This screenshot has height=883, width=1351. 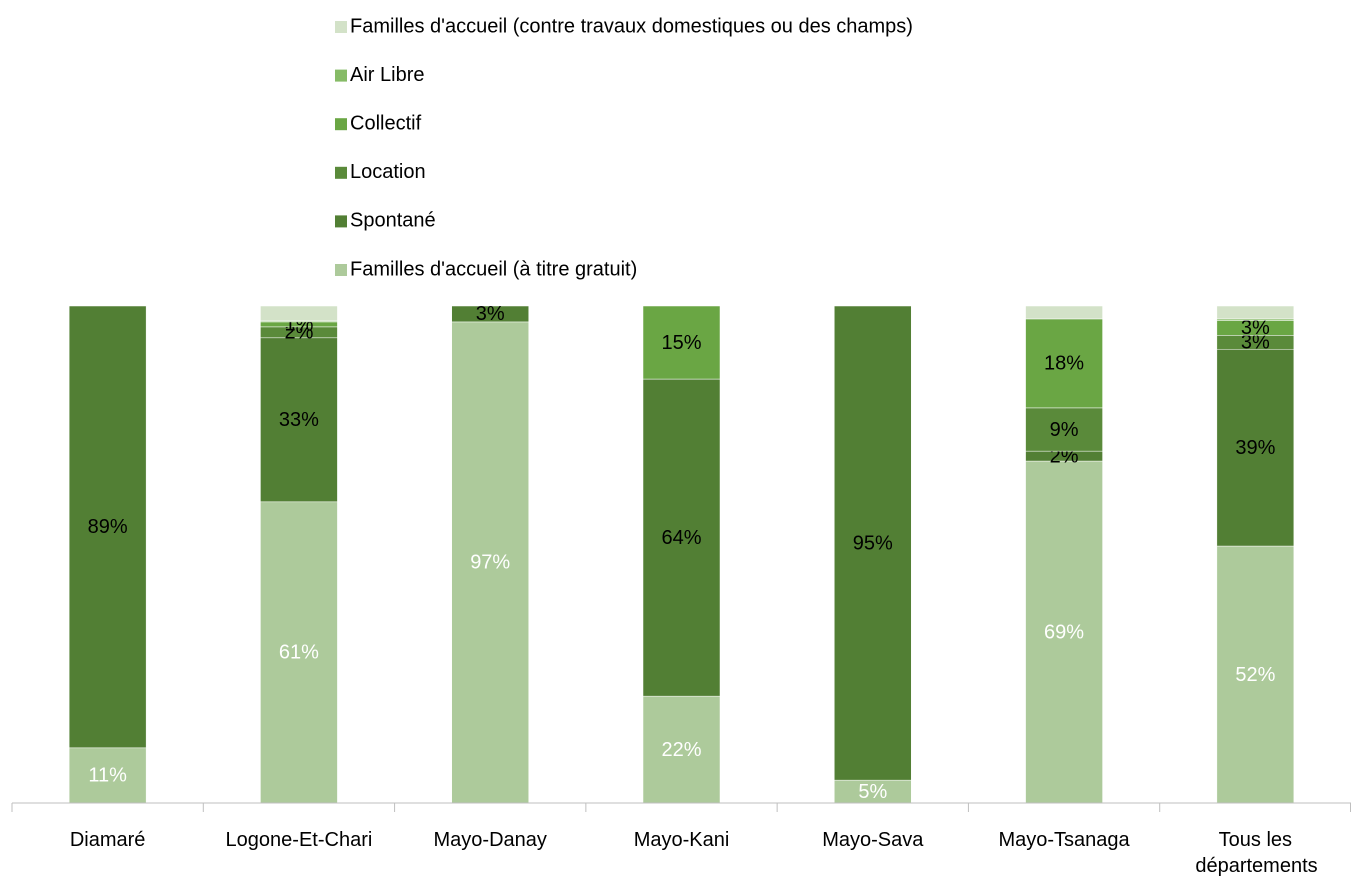 What do you see at coordinates (299, 653) in the screenshot?
I see `data-label: 61%` at bounding box center [299, 653].